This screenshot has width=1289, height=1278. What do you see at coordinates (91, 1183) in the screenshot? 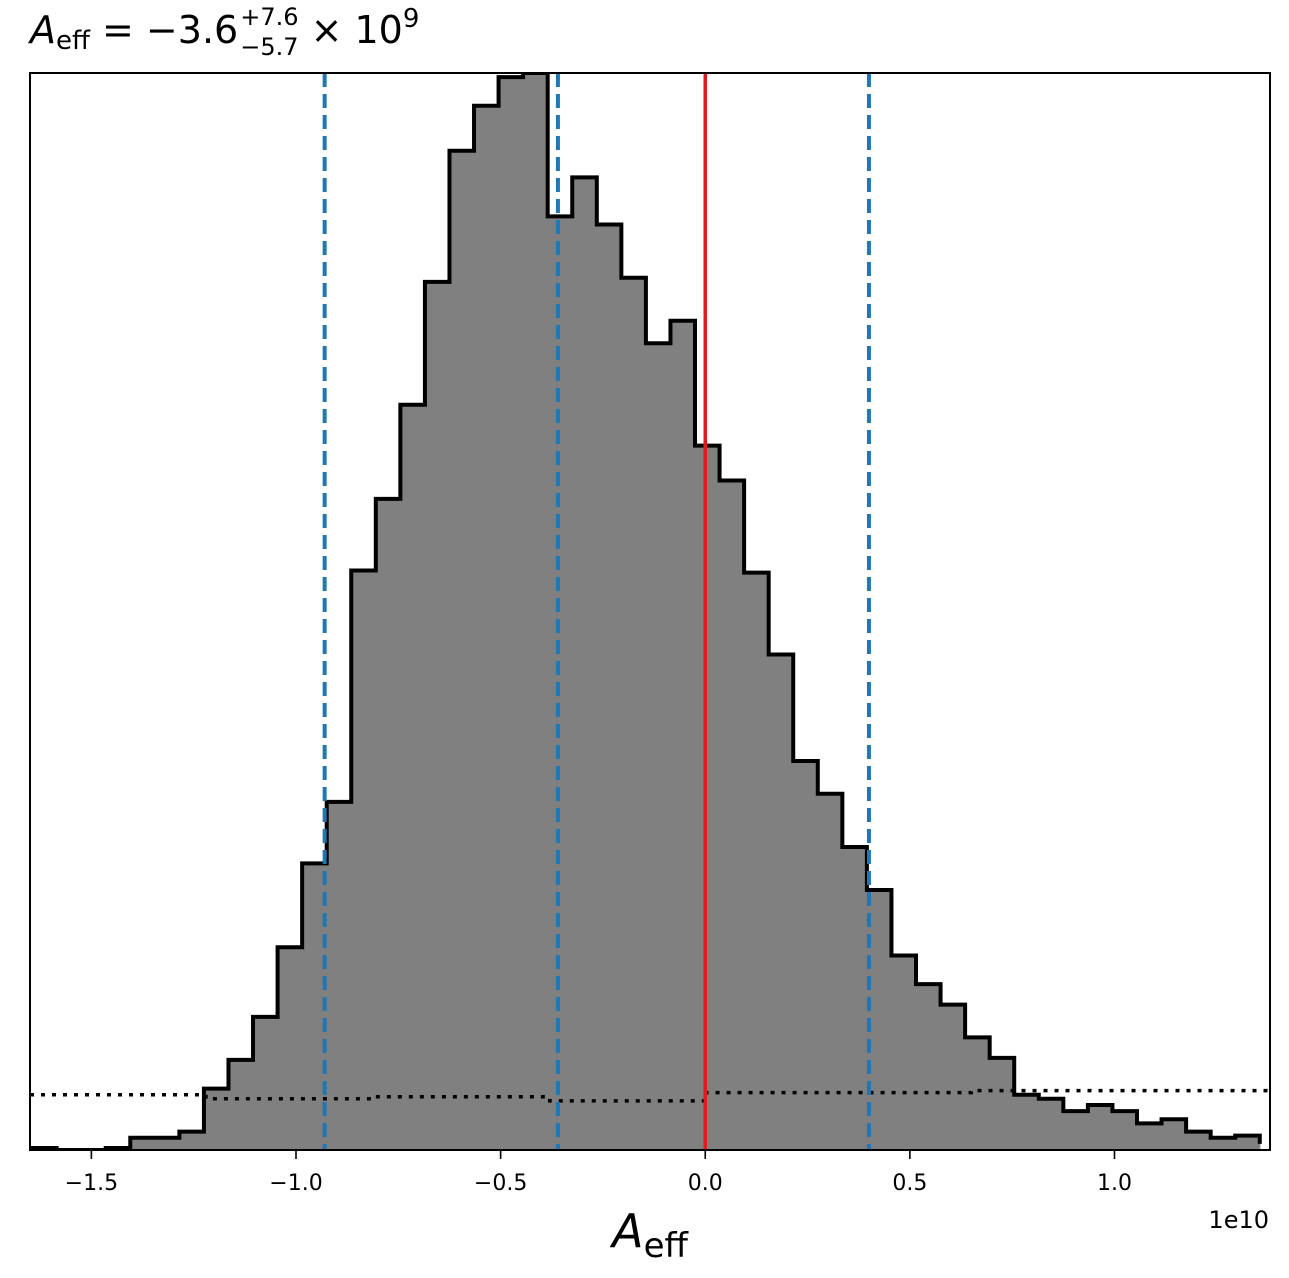
I see `x-tick-label: −1.5` at bounding box center [91, 1183].